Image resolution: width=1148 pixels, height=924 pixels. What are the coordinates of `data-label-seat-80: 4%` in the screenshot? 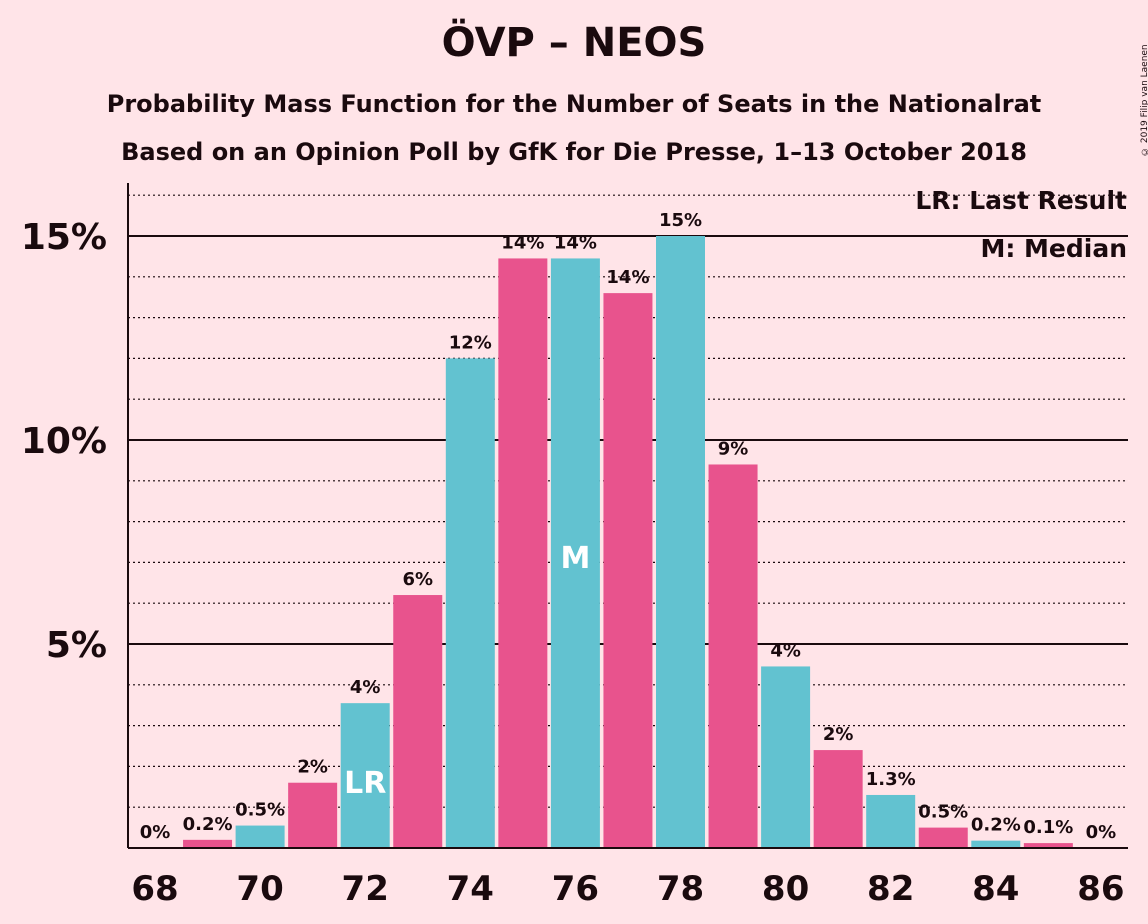 It's located at (785, 650).